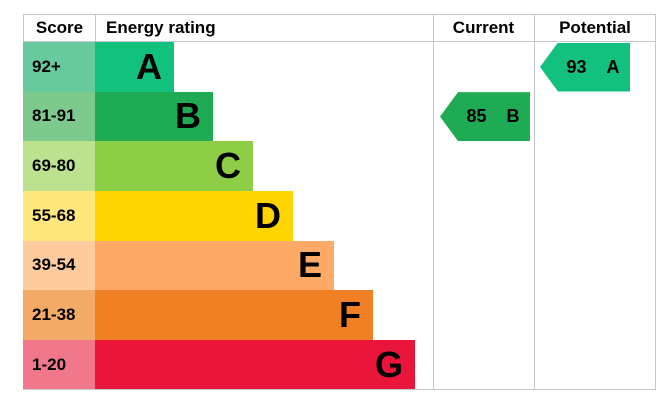 The height and width of the screenshot is (412, 664). I want to click on potential-rating-arrow: 93 A, so click(585, 67).